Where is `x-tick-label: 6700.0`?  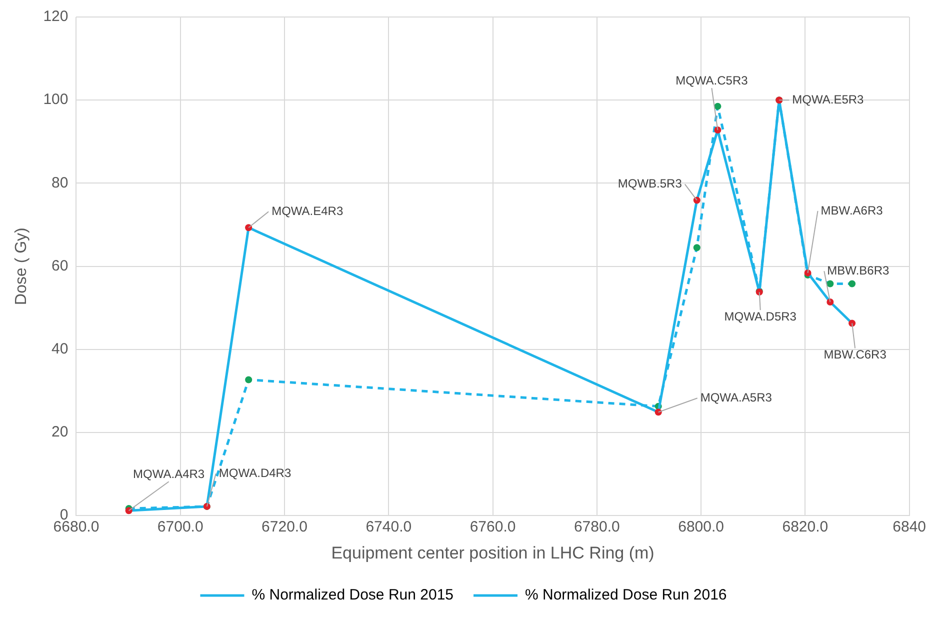
x-tick-label: 6700.0 is located at coordinates (180, 527).